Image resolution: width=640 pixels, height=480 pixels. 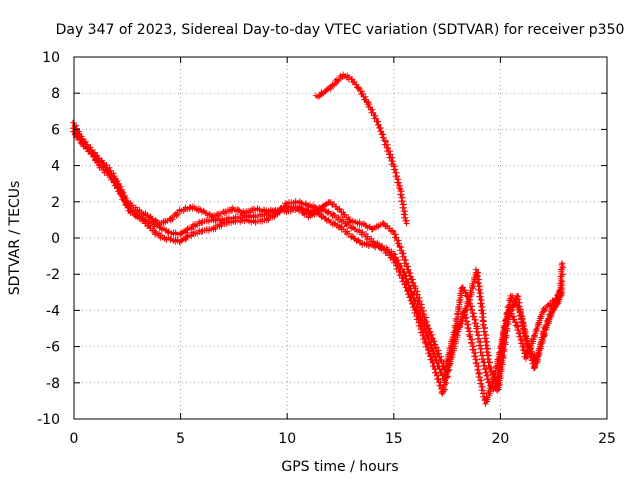 I want to click on y-tick-label: -4, so click(x=53, y=311).